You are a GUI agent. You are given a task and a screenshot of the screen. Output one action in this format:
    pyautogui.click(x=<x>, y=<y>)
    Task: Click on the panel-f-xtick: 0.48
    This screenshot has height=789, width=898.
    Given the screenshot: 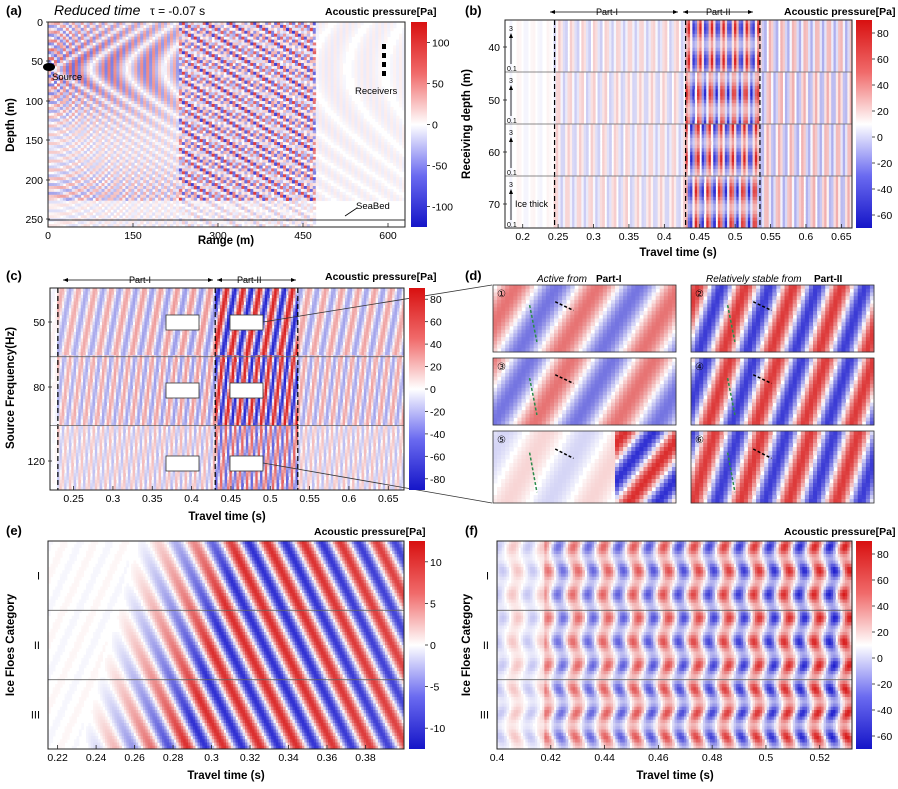 What is the action you would take?
    pyautogui.click(x=712, y=758)
    